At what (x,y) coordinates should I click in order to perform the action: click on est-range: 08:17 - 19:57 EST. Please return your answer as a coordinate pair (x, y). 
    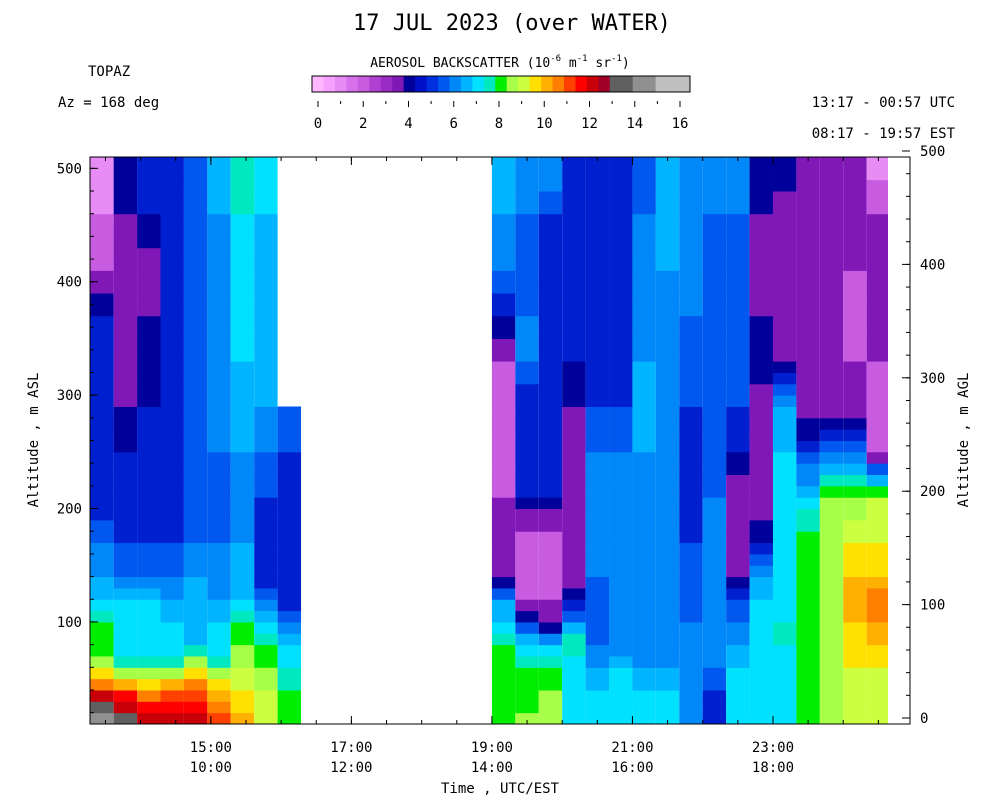
    Looking at the image, I should click on (884, 134).